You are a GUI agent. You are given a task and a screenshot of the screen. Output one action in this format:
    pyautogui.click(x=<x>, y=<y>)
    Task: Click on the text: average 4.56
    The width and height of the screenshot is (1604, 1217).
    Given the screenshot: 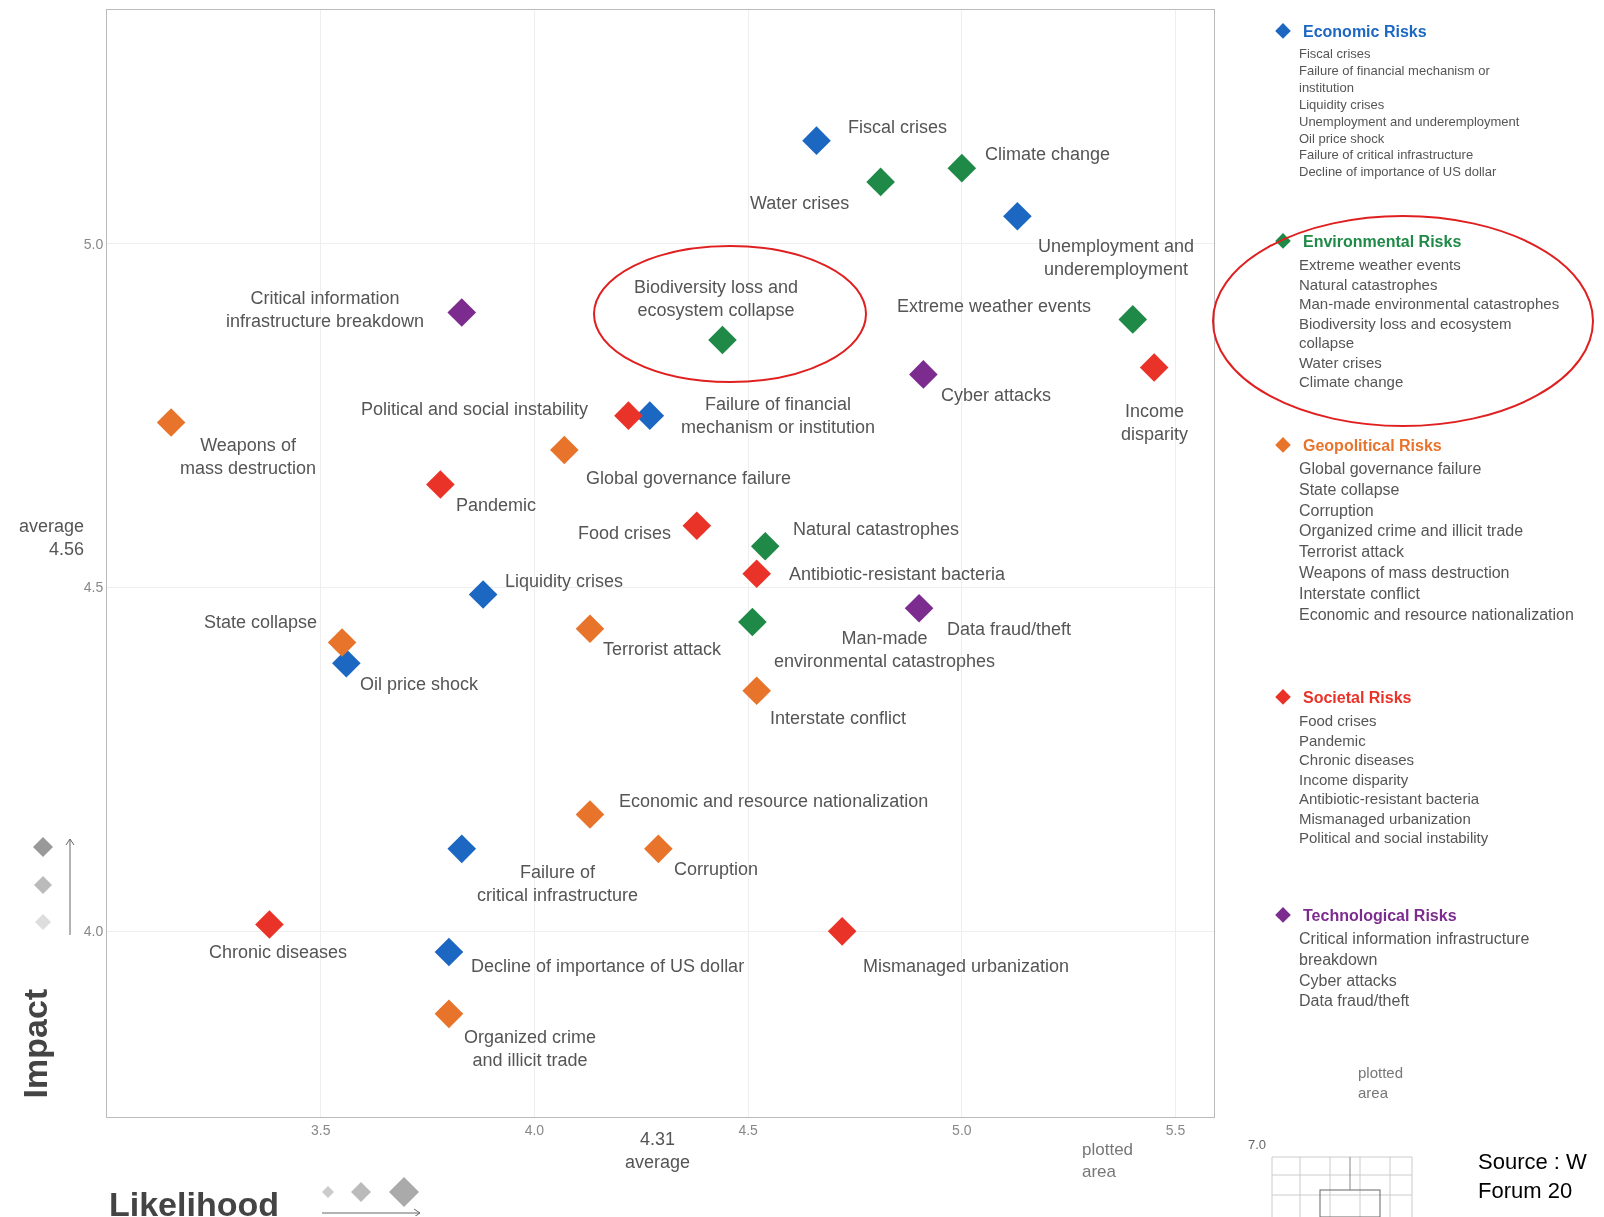 What is the action you would take?
    pyautogui.click(x=52, y=538)
    